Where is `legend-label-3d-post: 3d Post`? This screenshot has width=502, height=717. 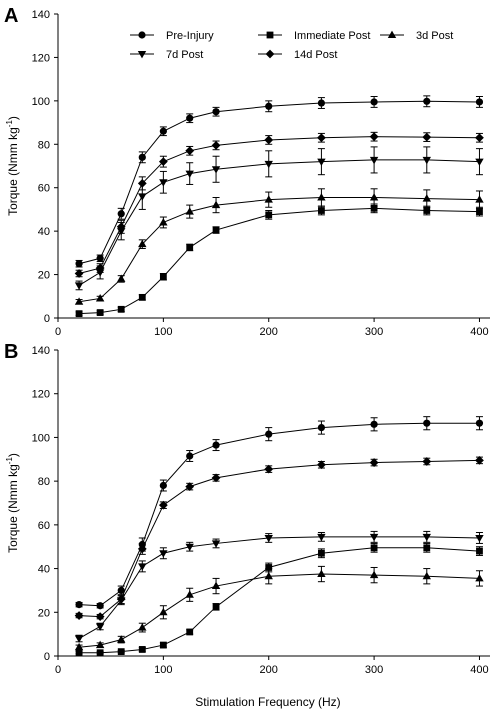
legend-label-3d-post: 3d Post is located at coordinates (434, 36).